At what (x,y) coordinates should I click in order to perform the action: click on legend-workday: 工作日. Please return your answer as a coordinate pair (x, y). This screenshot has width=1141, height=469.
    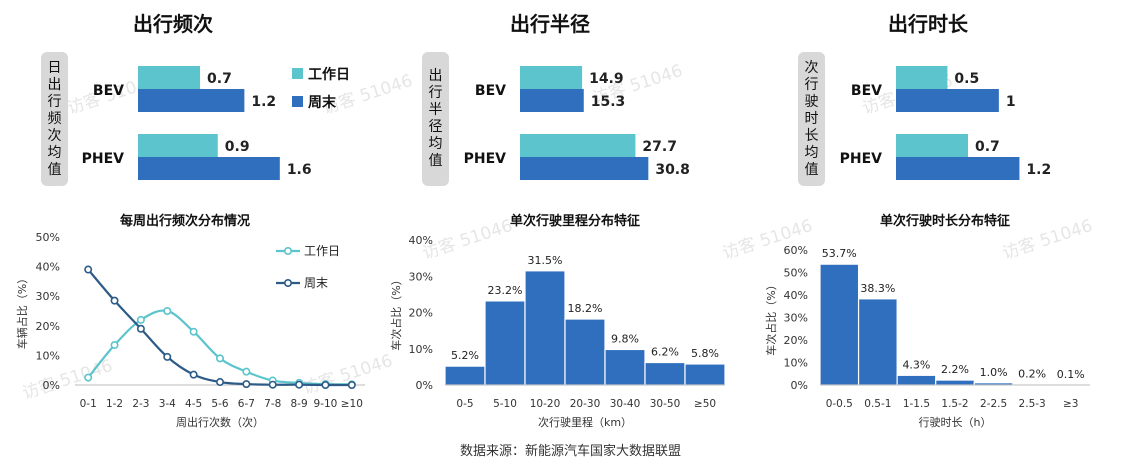
    Looking at the image, I should click on (329, 74).